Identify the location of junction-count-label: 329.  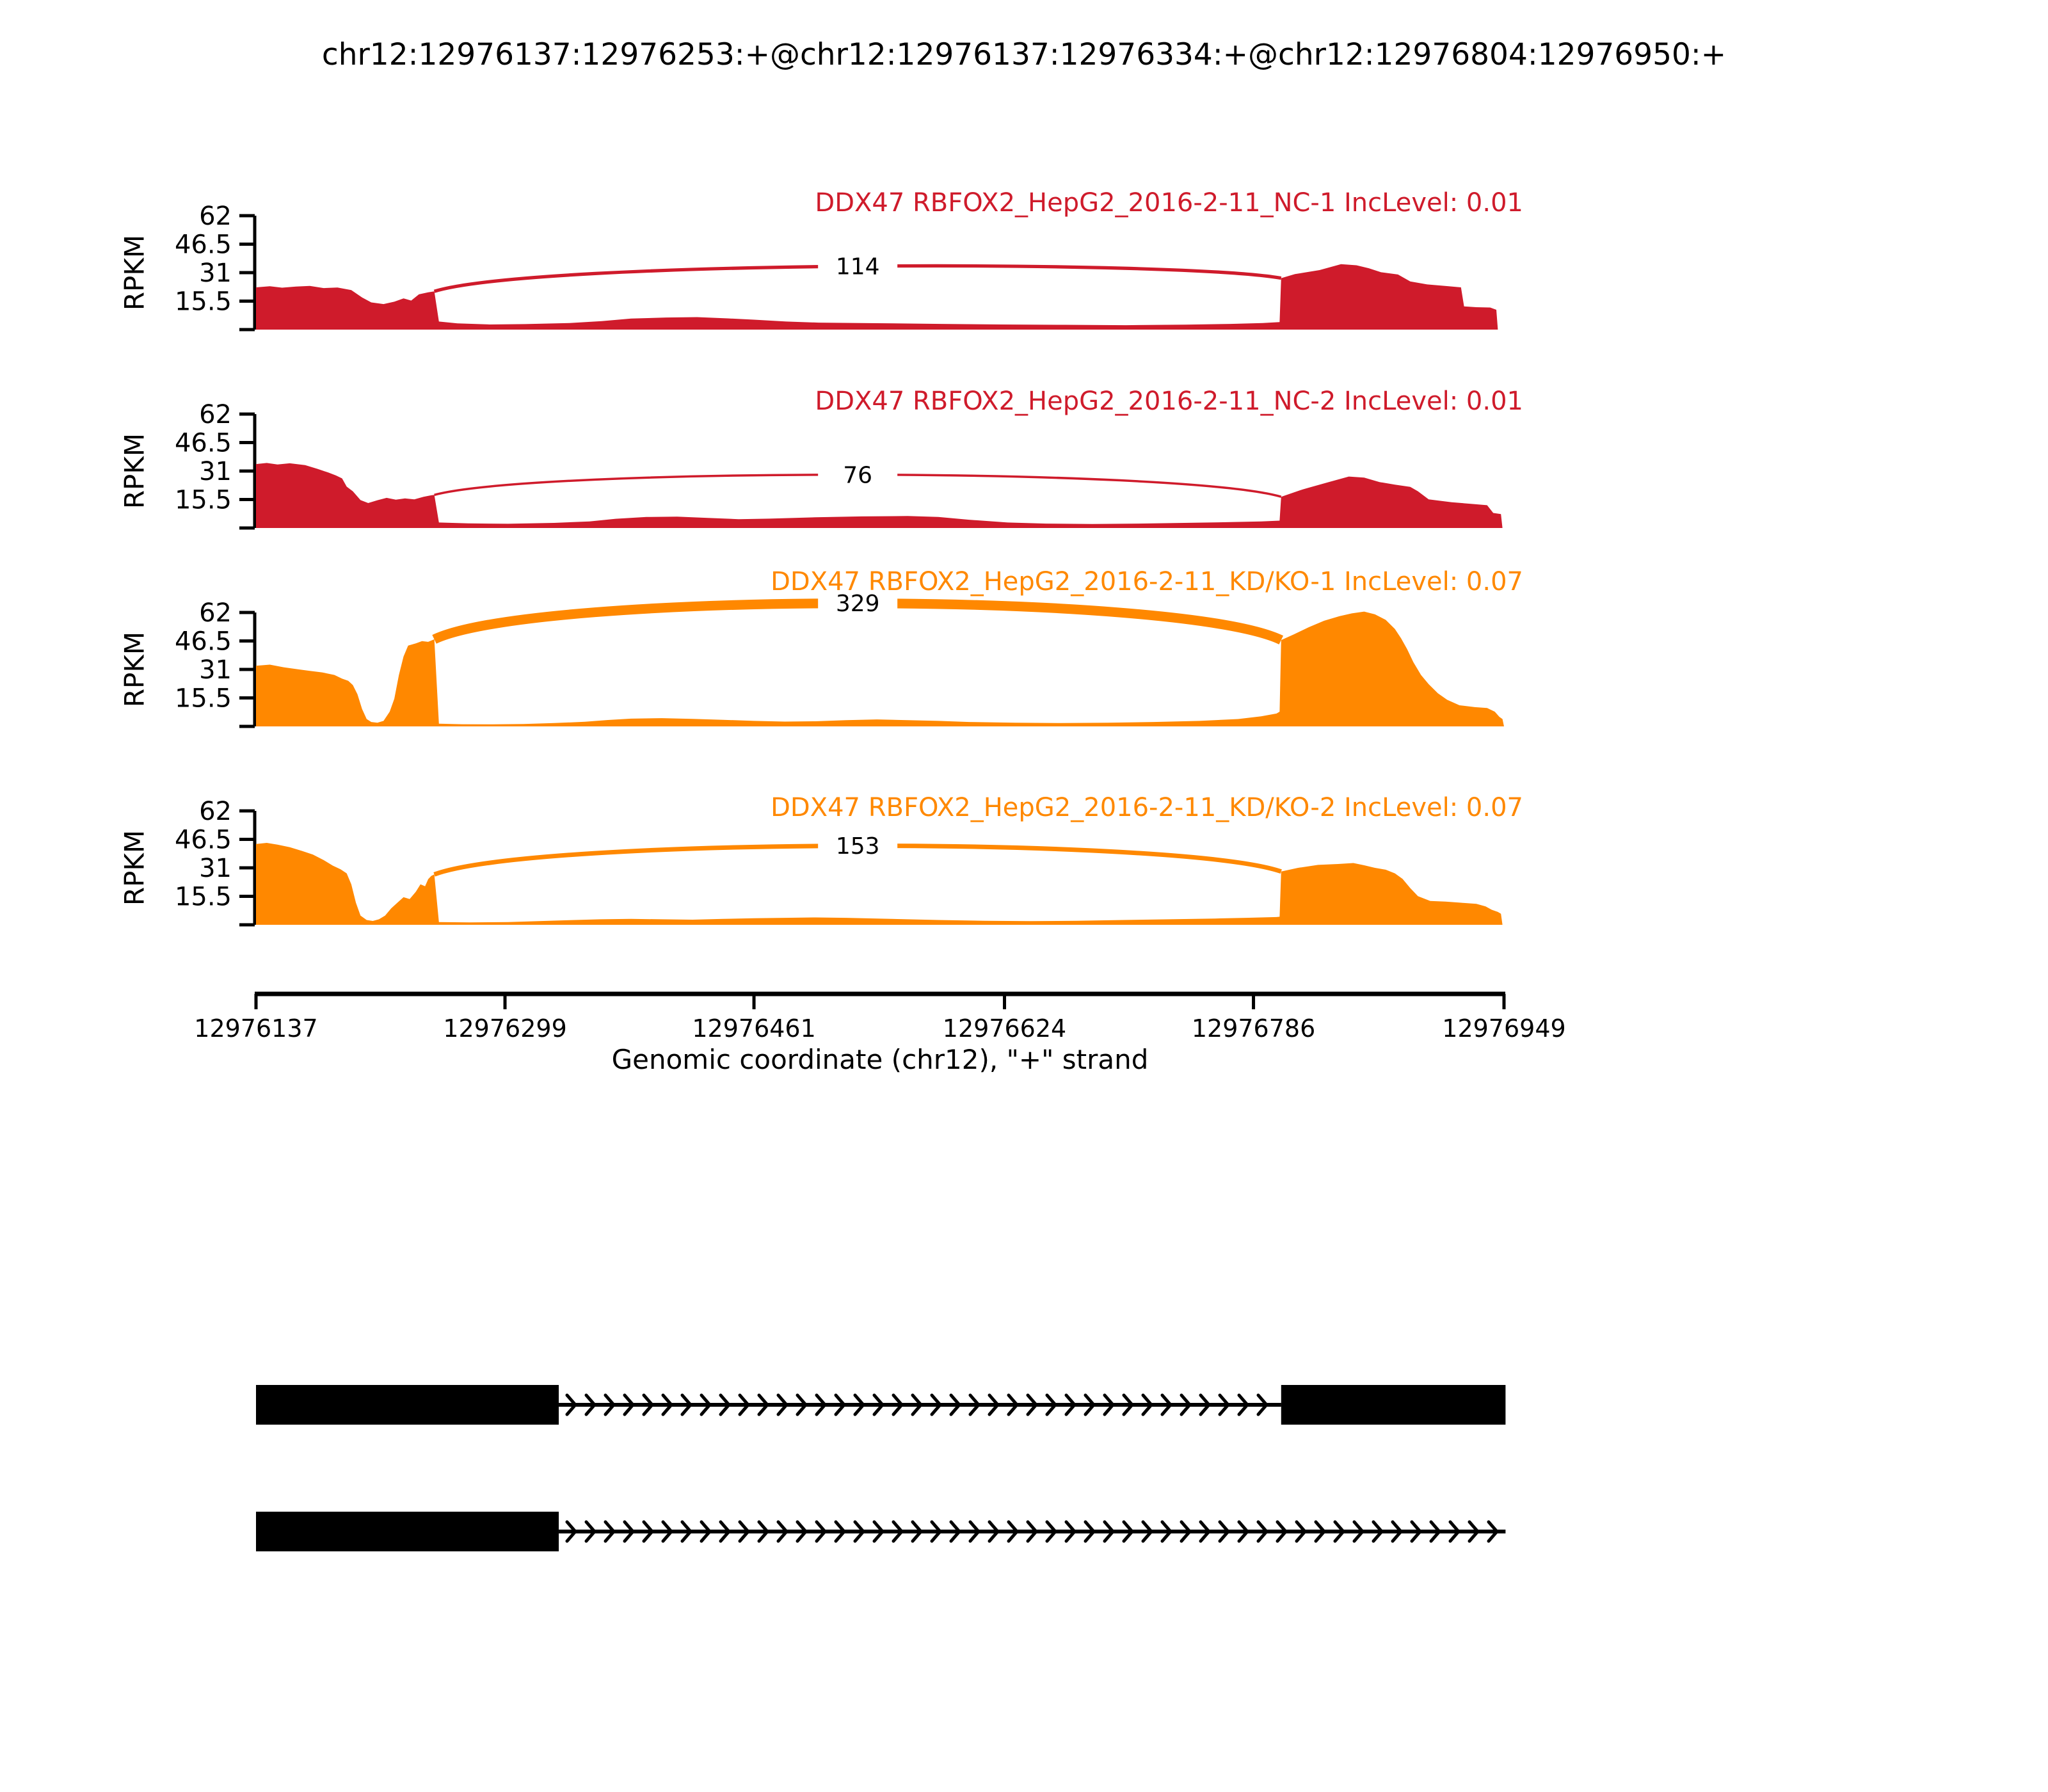
(858, 604).